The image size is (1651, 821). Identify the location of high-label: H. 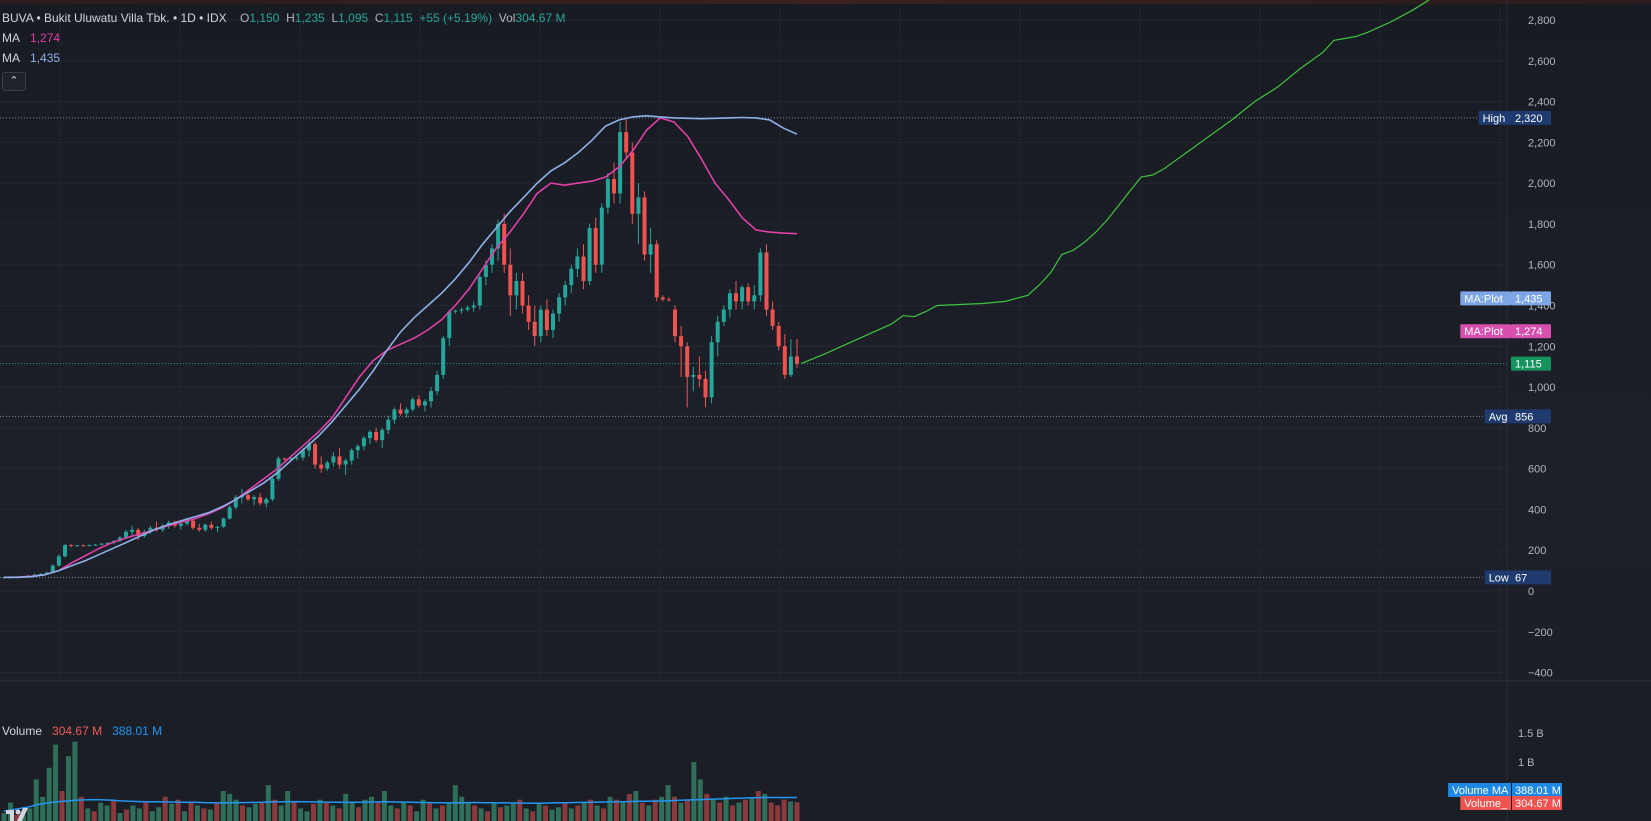
(290, 18).